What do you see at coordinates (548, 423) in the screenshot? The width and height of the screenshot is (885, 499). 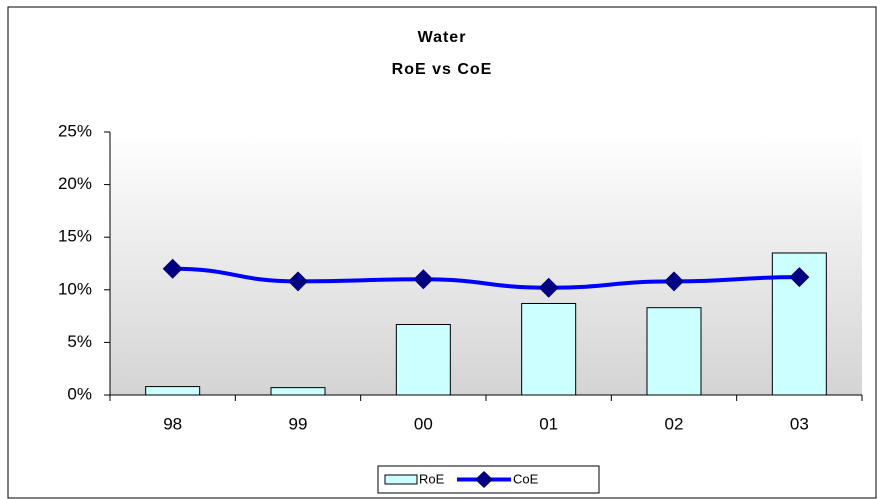 I see `x-tick-label: 01` at bounding box center [548, 423].